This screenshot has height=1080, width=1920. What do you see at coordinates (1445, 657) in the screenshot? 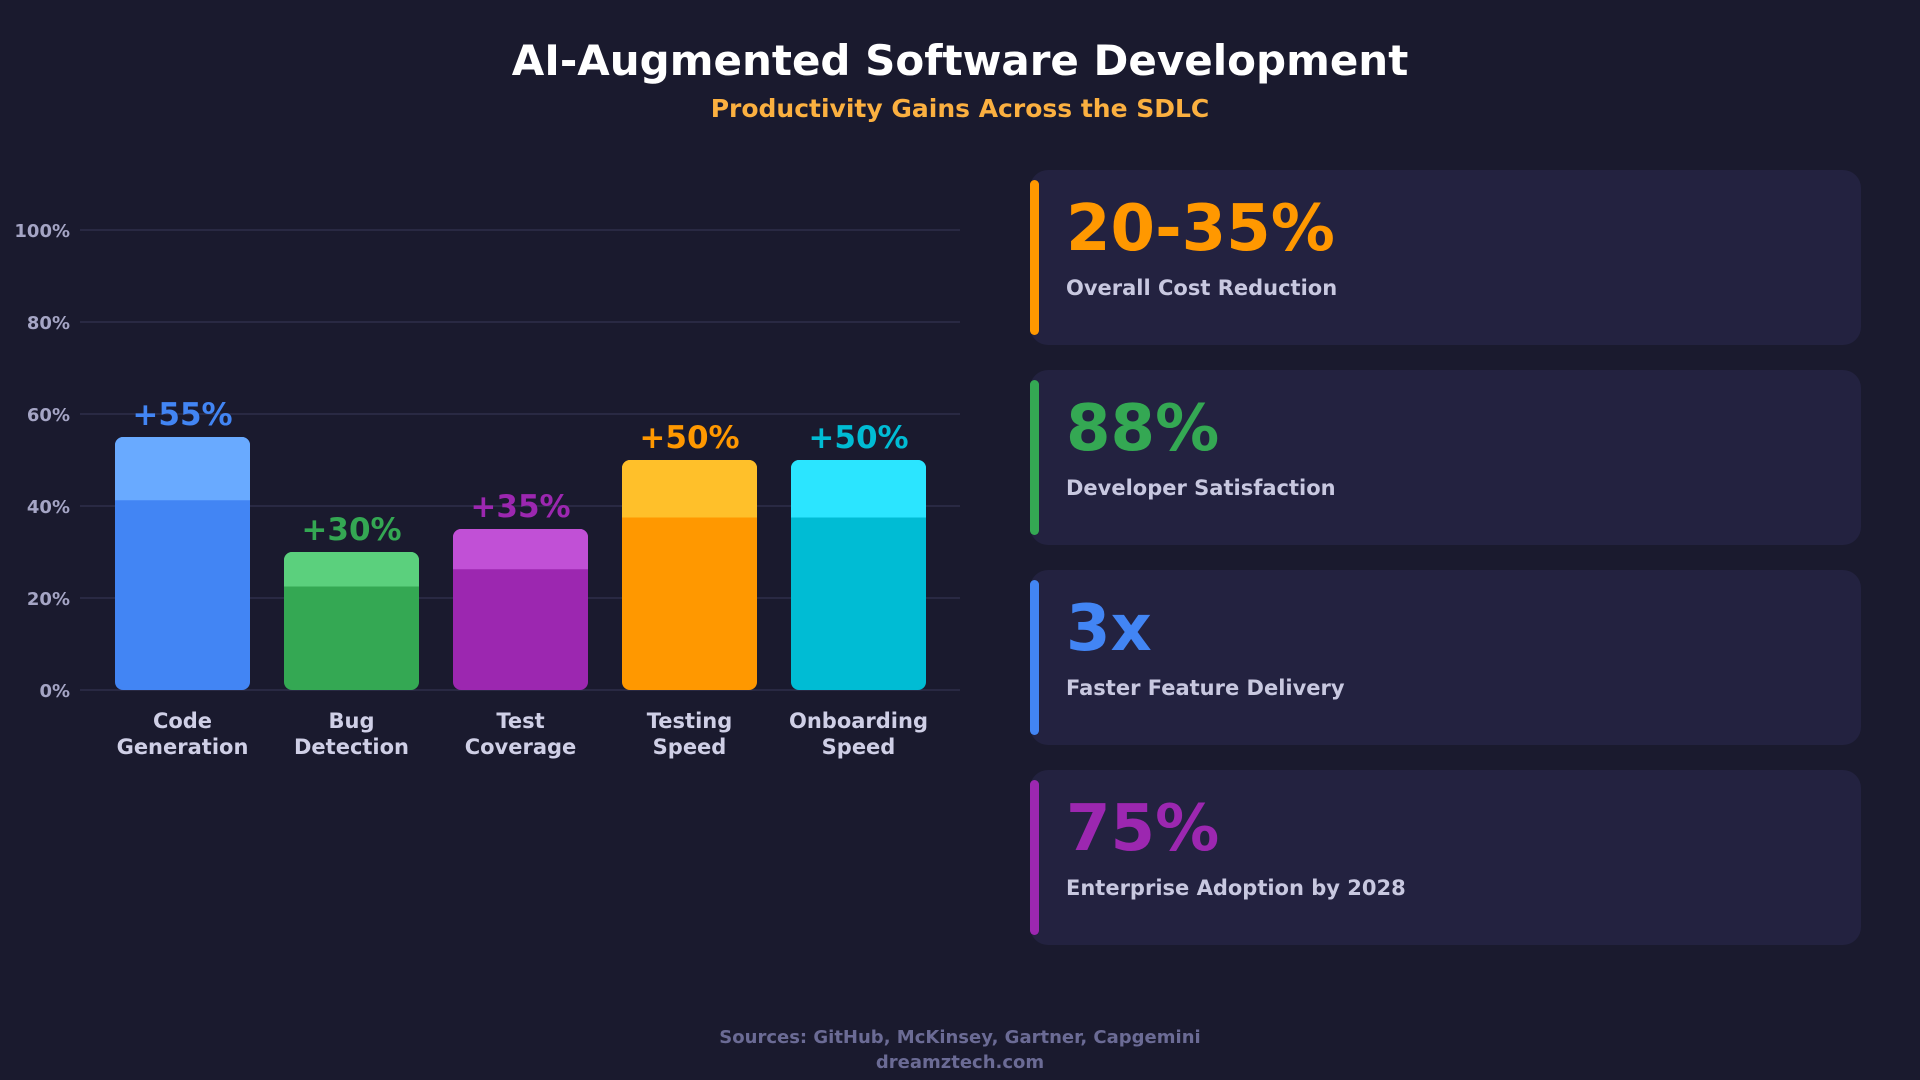
I see `stat-card: 3x Faster Feature Delivery` at bounding box center [1445, 657].